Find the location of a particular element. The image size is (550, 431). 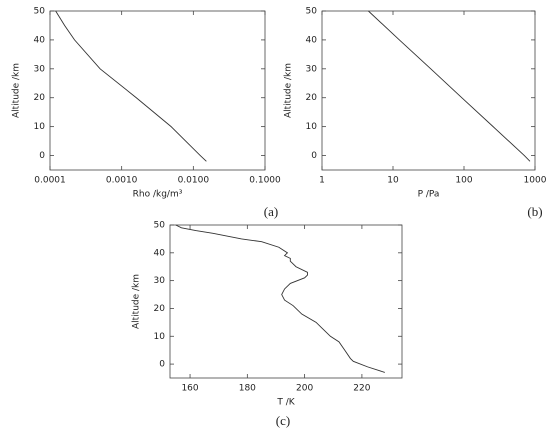

x-tick-label: 10 is located at coordinates (393, 181).